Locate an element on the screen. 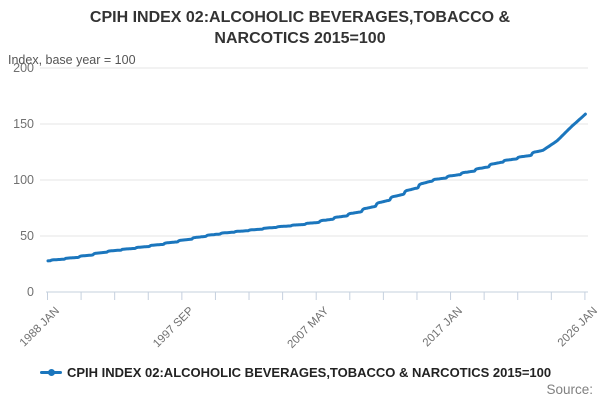 This screenshot has width=600, height=400. y-tick-label: 200 is located at coordinates (23, 68).